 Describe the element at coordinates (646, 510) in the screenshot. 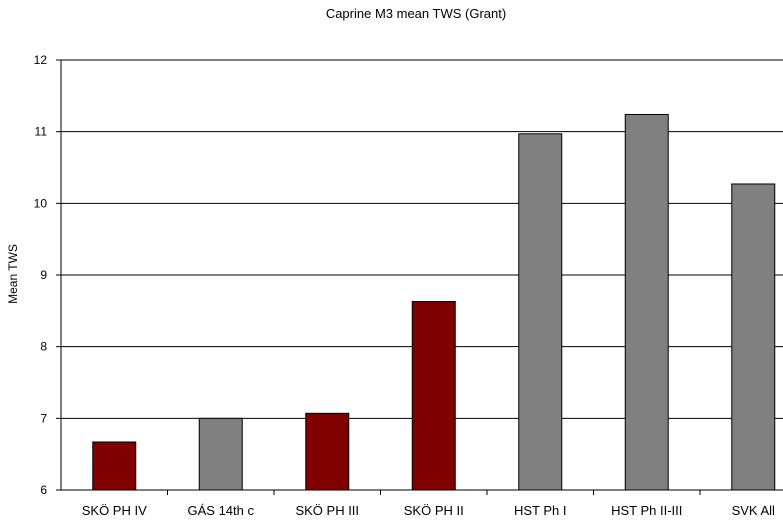

I see `x-tick-label: HST Ph II-III` at that location.